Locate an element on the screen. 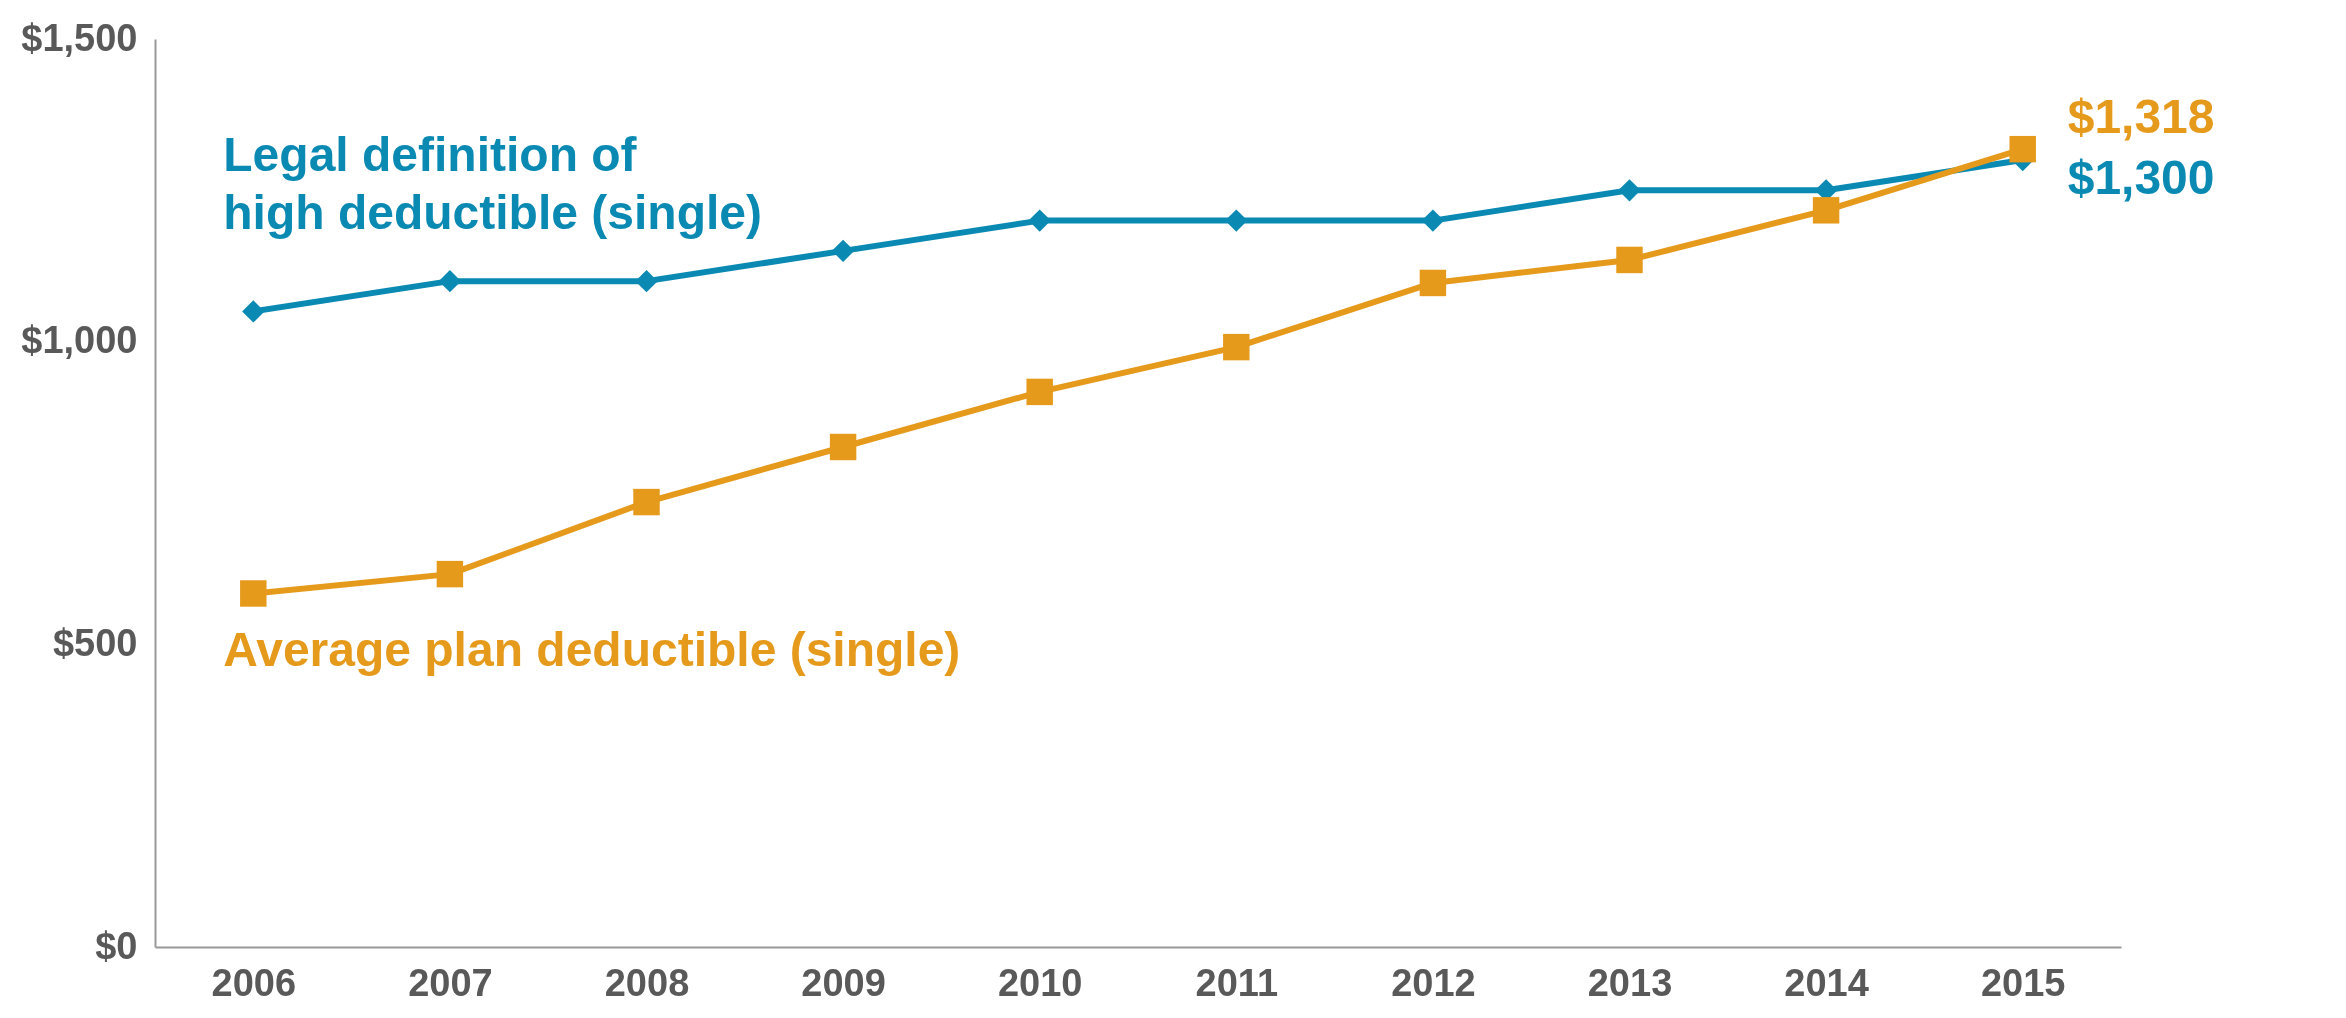 Image resolution: width=2346 pixels, height=1018 pixels. x-tick-label: 2014 is located at coordinates (1826, 982).